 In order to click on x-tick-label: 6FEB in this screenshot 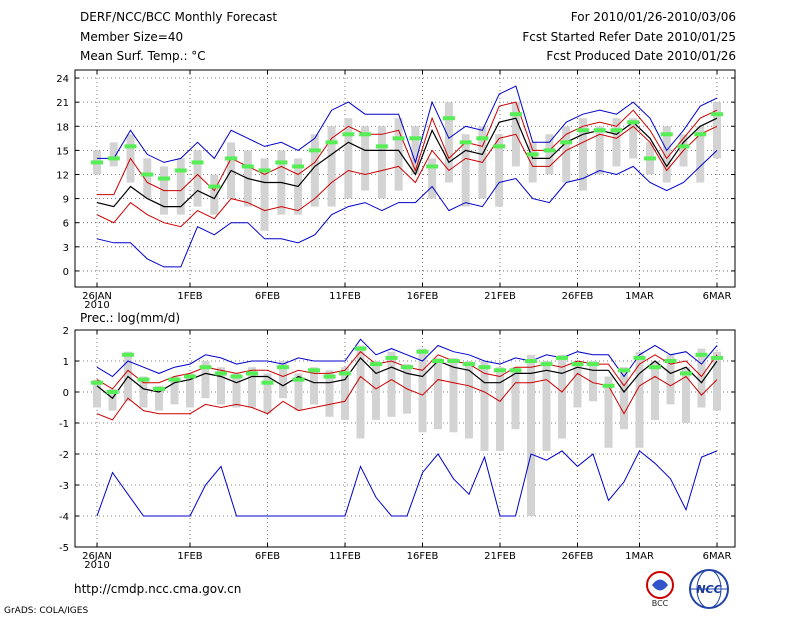, I will do `click(267, 296)`.